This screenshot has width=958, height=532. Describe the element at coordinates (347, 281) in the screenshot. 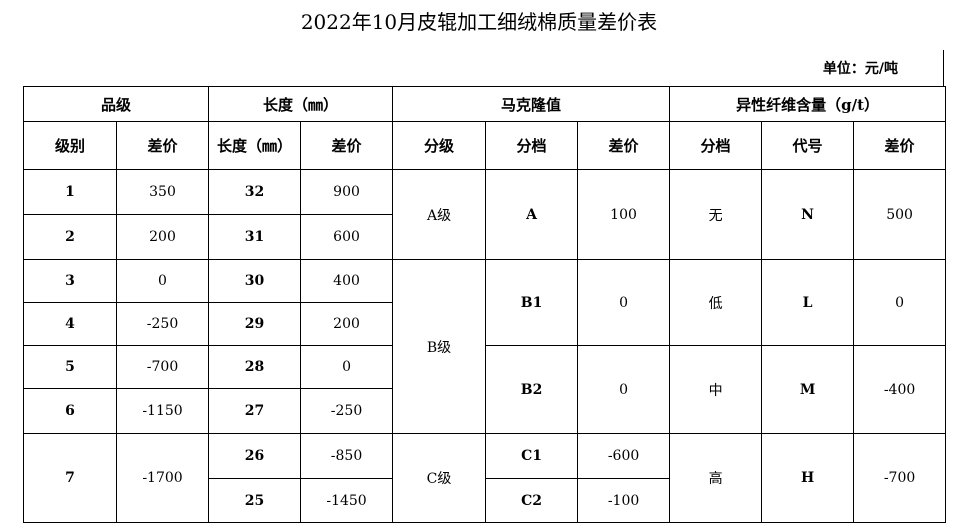

I see `length-diff: 400` at that location.